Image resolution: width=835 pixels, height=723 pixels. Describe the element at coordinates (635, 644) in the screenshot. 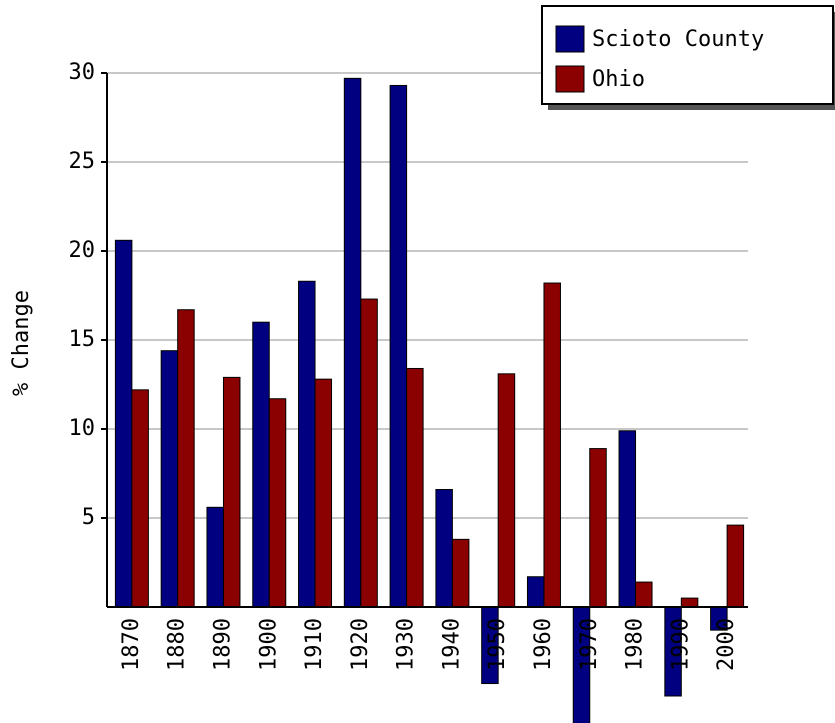

I see `x-tick-label: 1980` at that location.